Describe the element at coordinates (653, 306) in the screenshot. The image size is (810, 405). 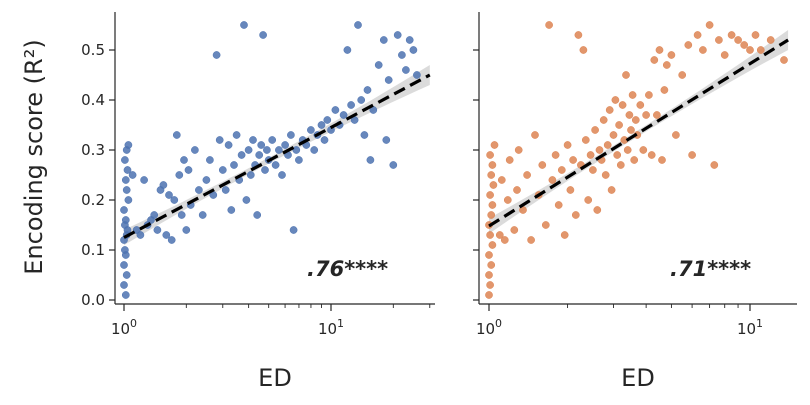
I see `x-minor-ticks-right` at that location.